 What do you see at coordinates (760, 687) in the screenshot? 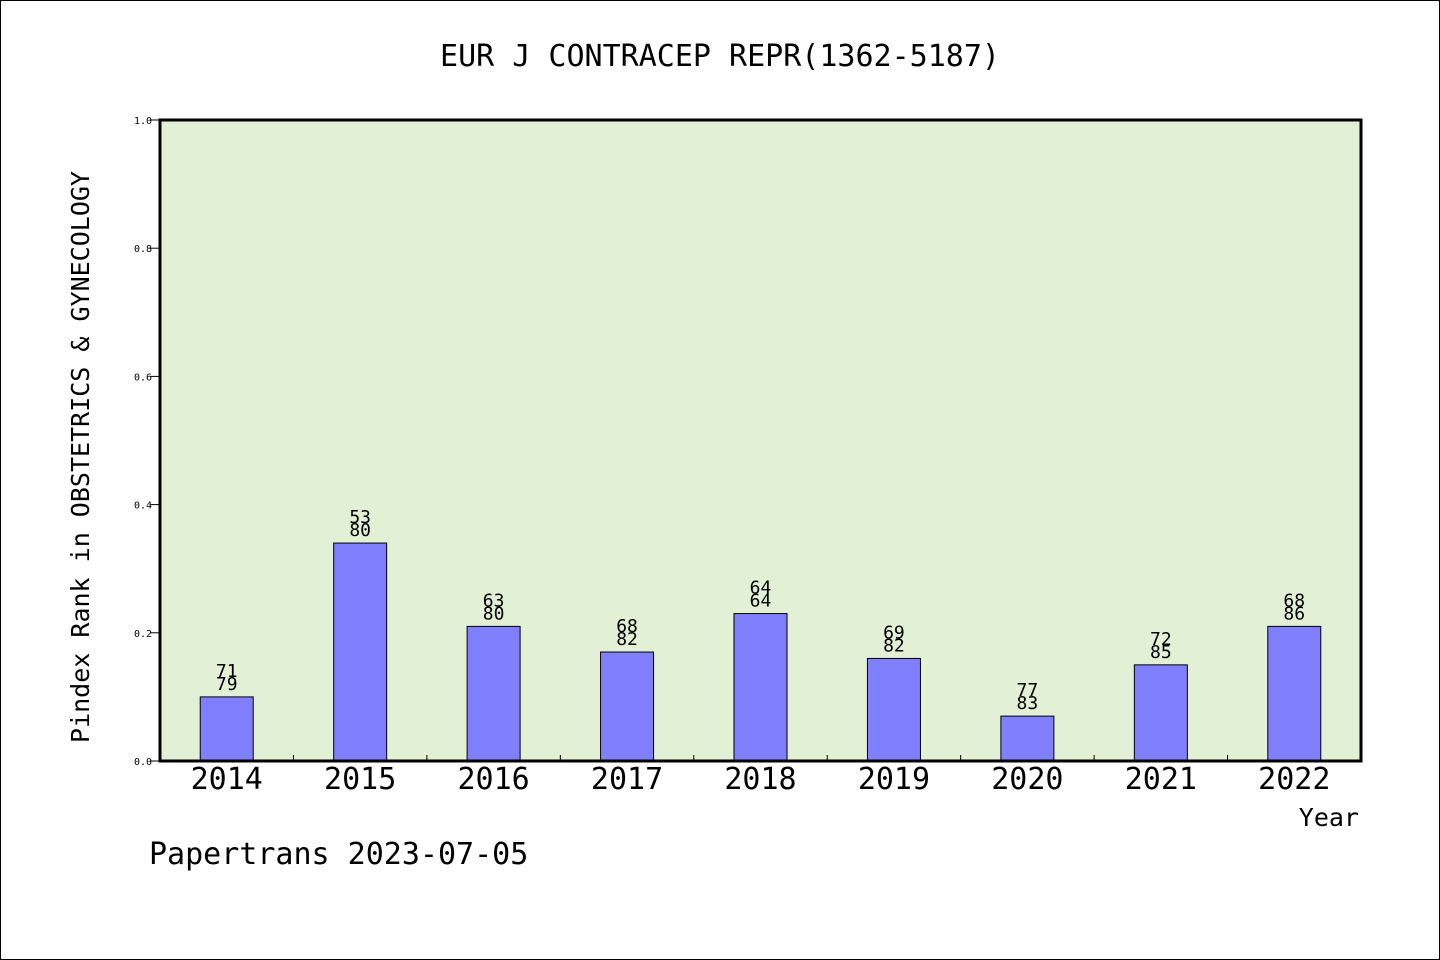
I see `bar-2018` at bounding box center [760, 687].